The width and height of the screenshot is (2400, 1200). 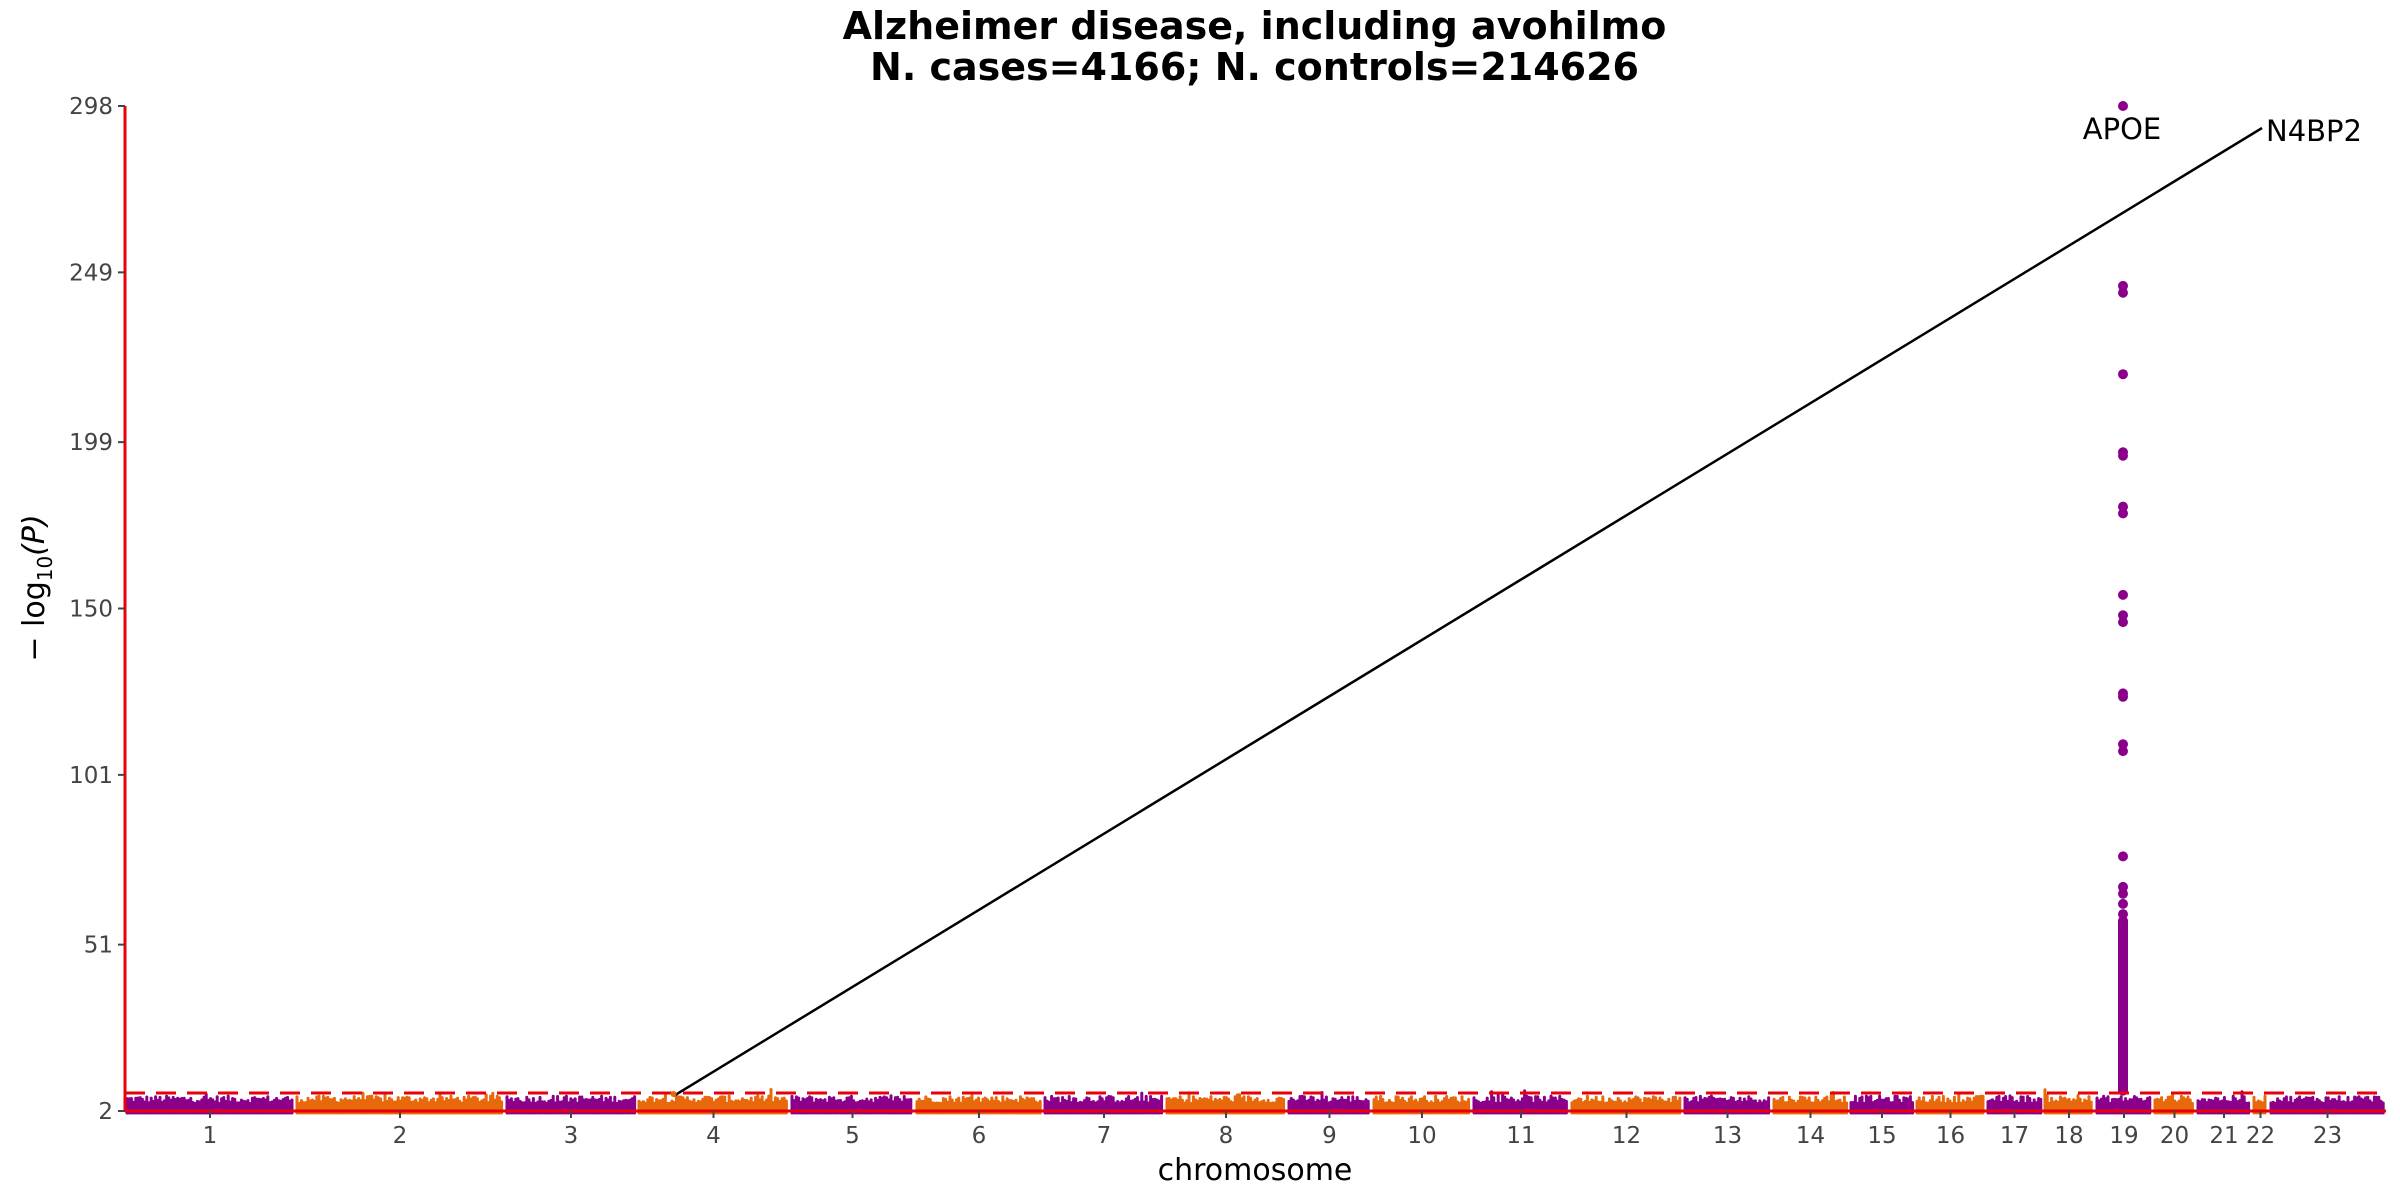 What do you see at coordinates (91, 610) in the screenshot?
I see `y-tick-label-3: 150` at bounding box center [91, 610].